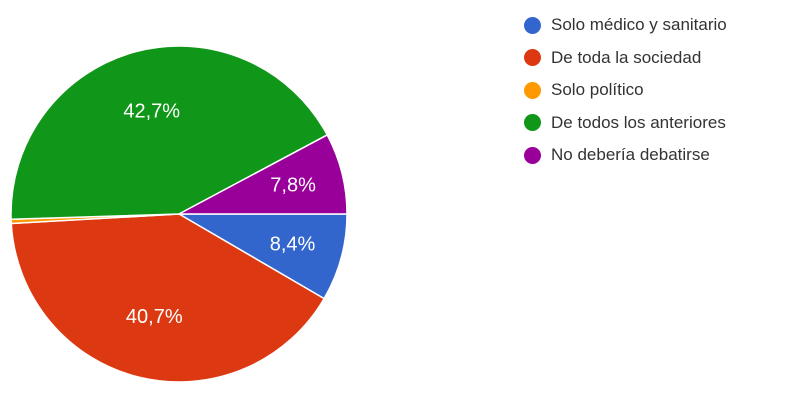 The width and height of the screenshot is (798, 414). I want to click on legend-item-no-deberia-debatirse: No debería debatirse, so click(625, 155).